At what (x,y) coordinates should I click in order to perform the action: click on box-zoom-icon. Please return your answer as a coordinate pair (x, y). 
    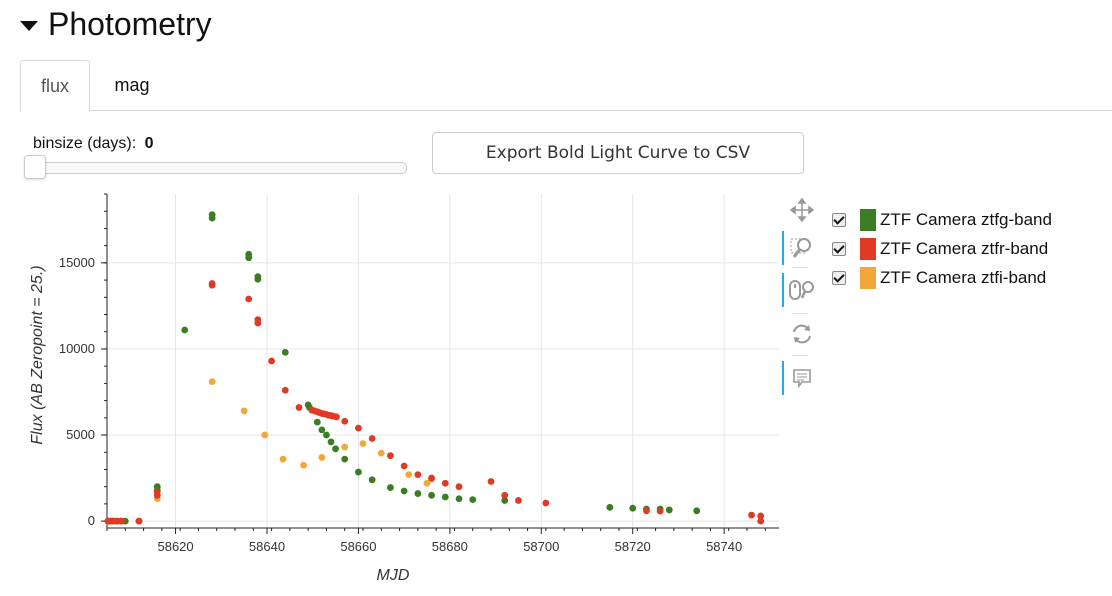
    Looking at the image, I should click on (802, 248).